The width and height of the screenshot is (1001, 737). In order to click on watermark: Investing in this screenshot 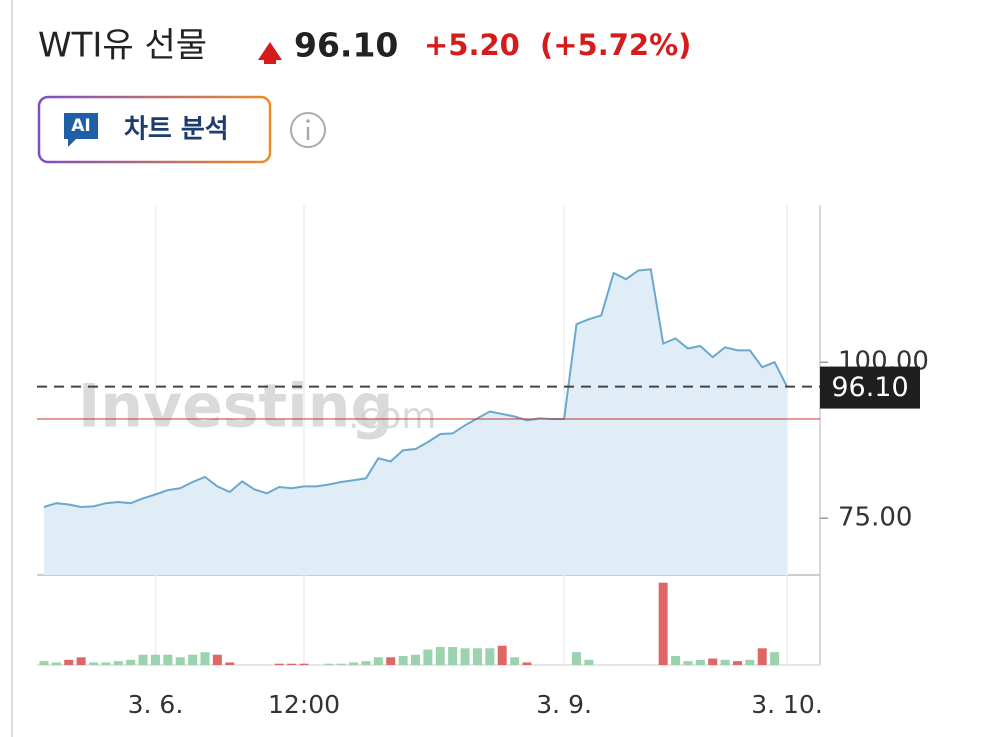, I will do `click(235, 407)`.